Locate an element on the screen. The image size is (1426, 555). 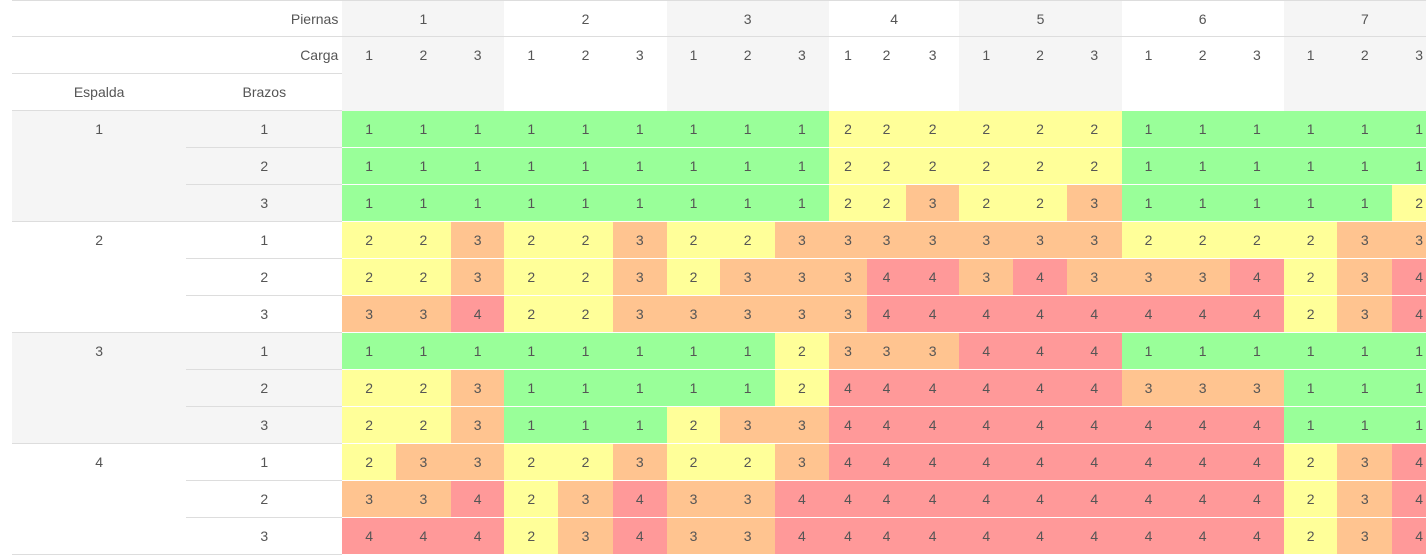
carga-header: 2 is located at coordinates (423, 55).